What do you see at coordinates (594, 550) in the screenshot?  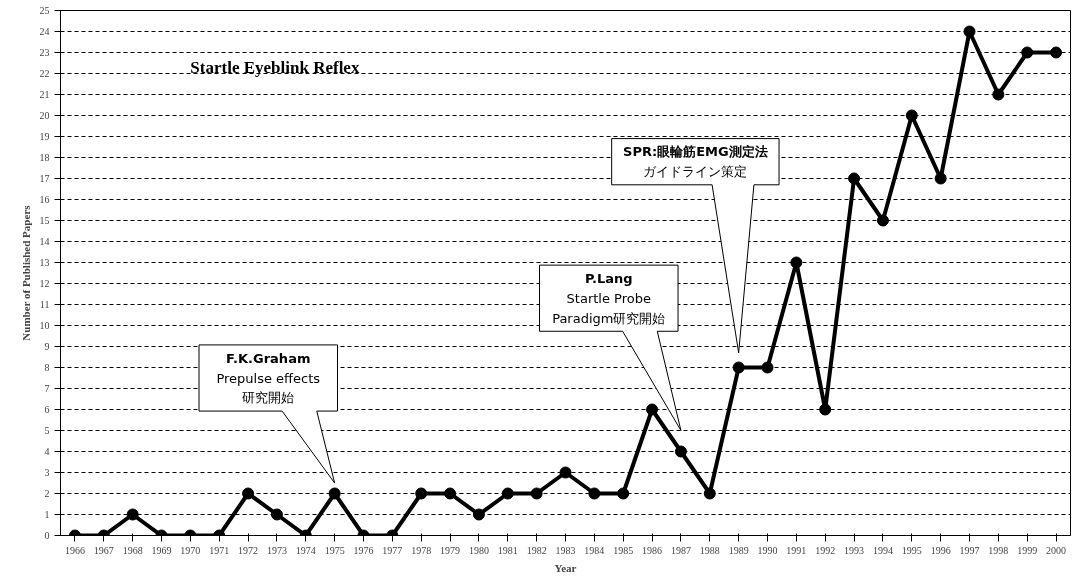 I see `x-tick-label: 1984` at bounding box center [594, 550].